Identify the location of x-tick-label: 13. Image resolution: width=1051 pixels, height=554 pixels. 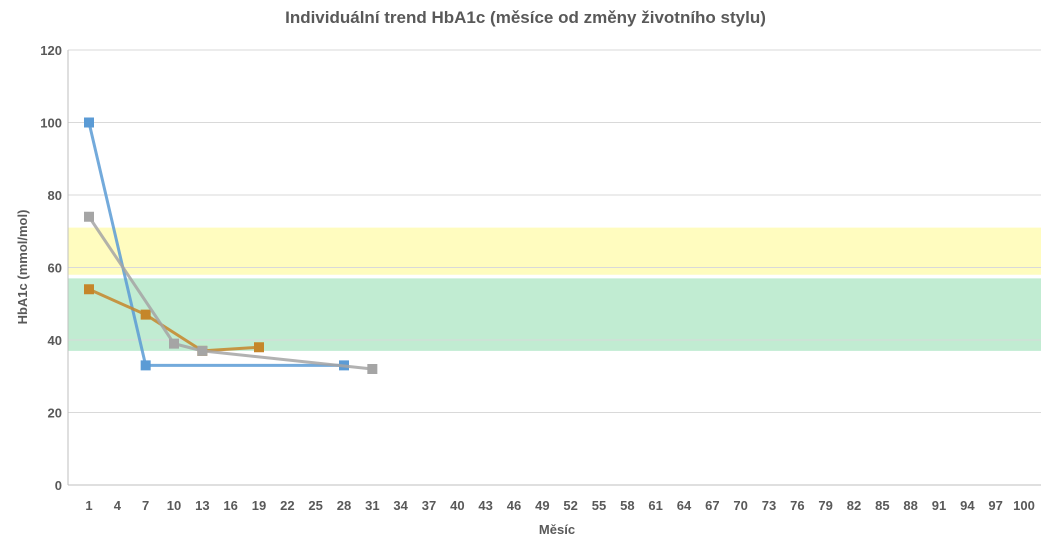
(202, 505).